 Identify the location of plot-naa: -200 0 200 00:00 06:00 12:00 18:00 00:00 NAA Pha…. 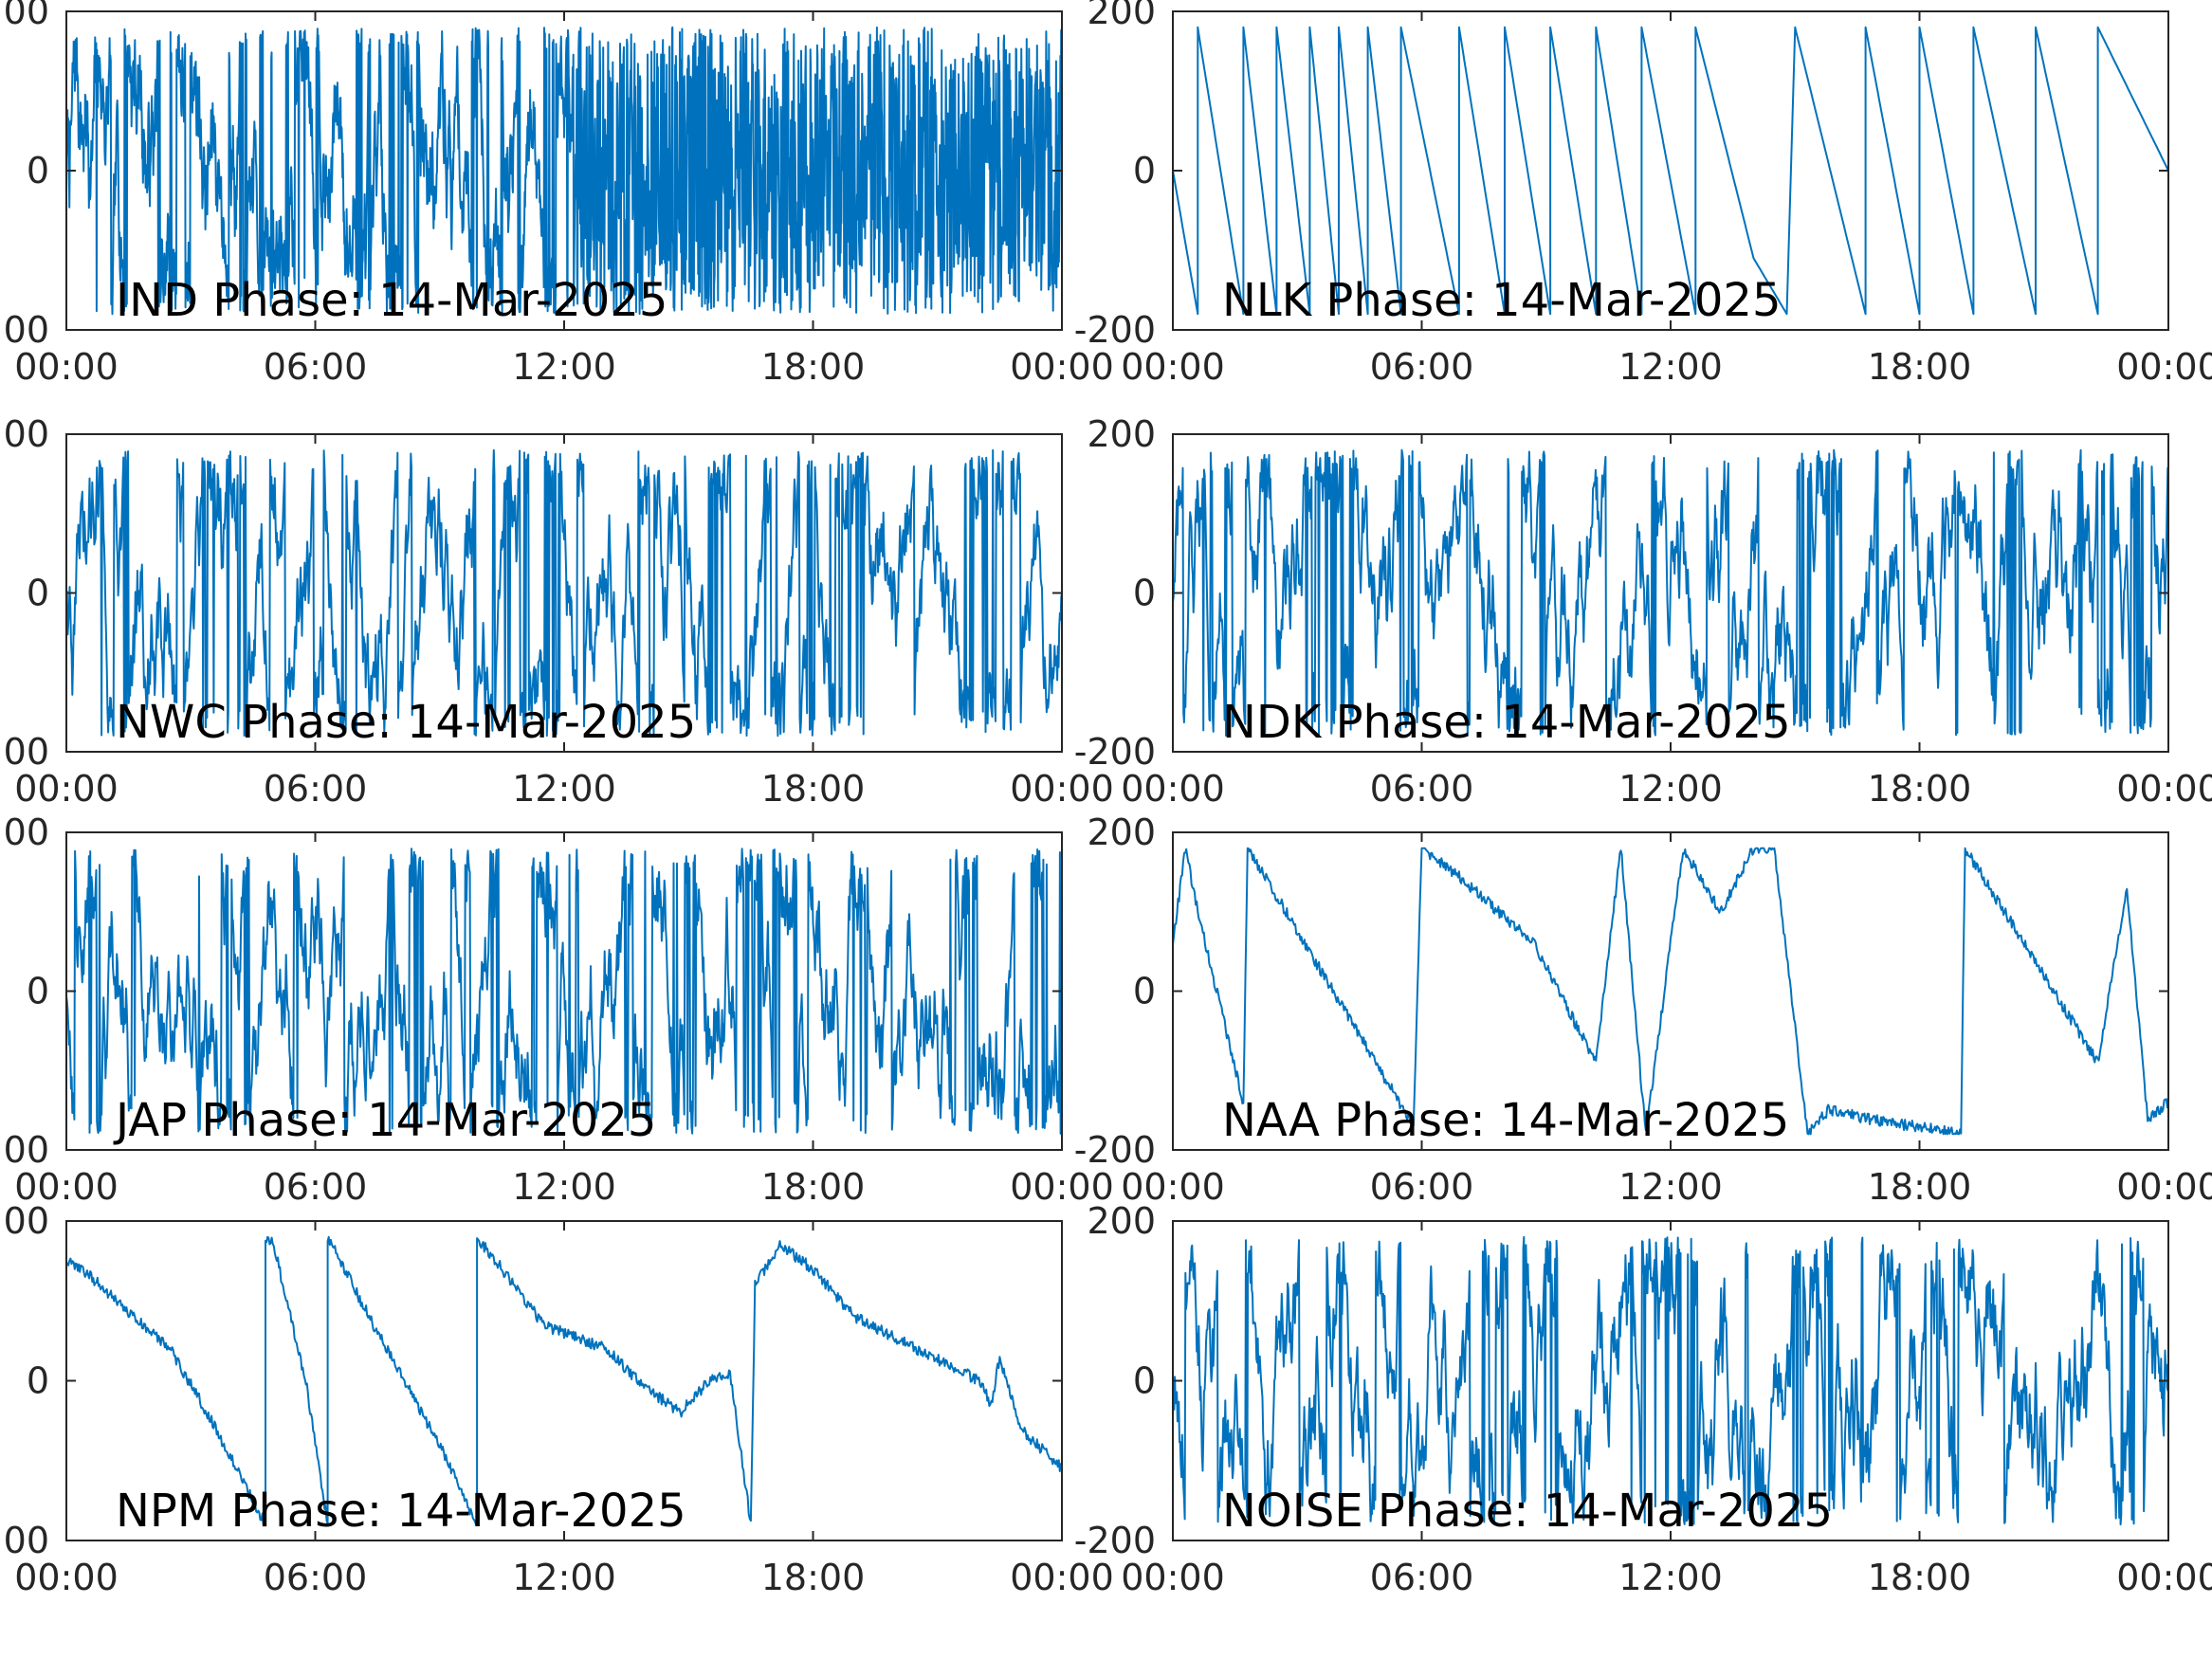
(1643, 1009).